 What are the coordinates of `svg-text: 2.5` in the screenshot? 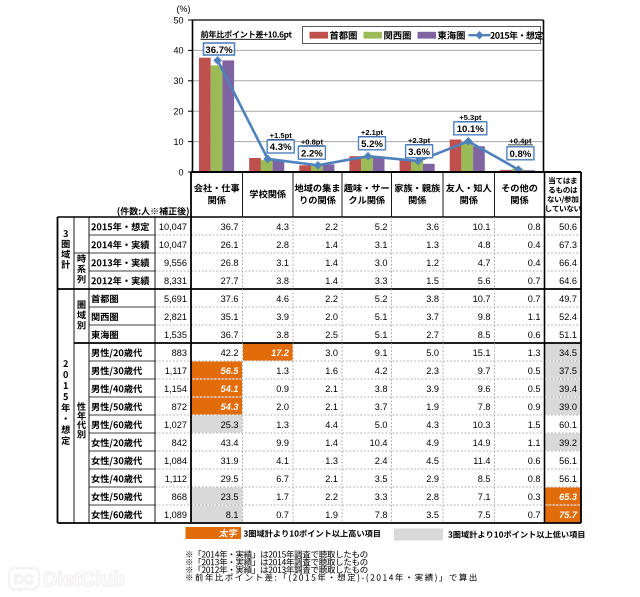 It's located at (331, 335).